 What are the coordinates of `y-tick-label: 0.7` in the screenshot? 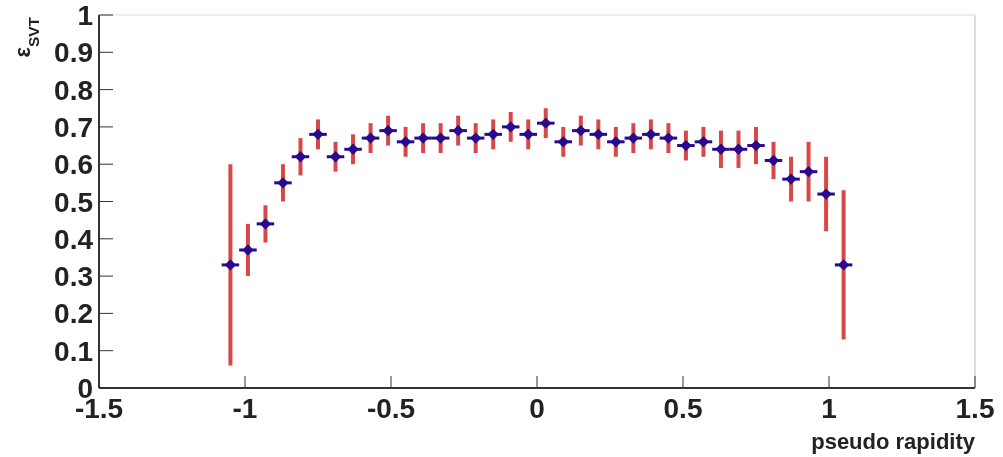 It's located at (73, 127).